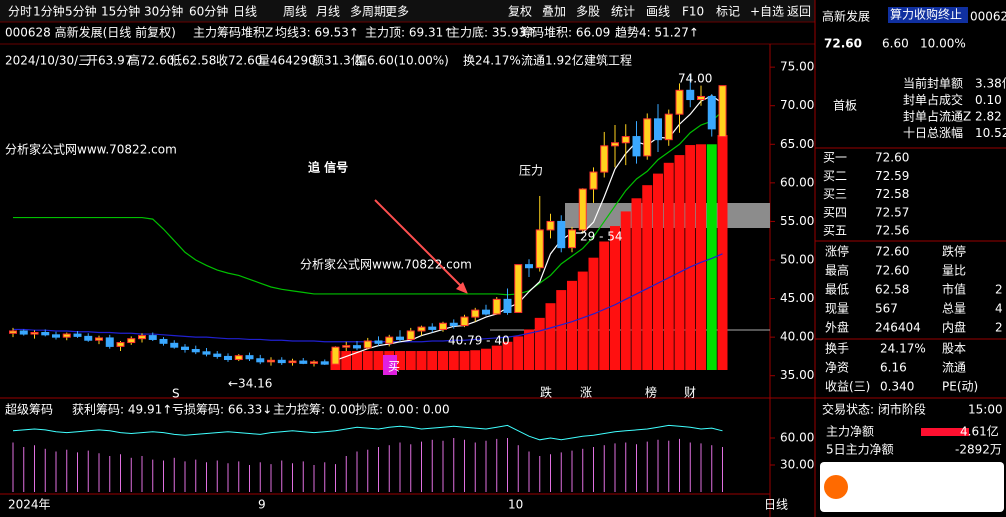 Image resolution: width=1006 pixels, height=517 pixels. I want to click on change: 6.60, so click(895, 44).